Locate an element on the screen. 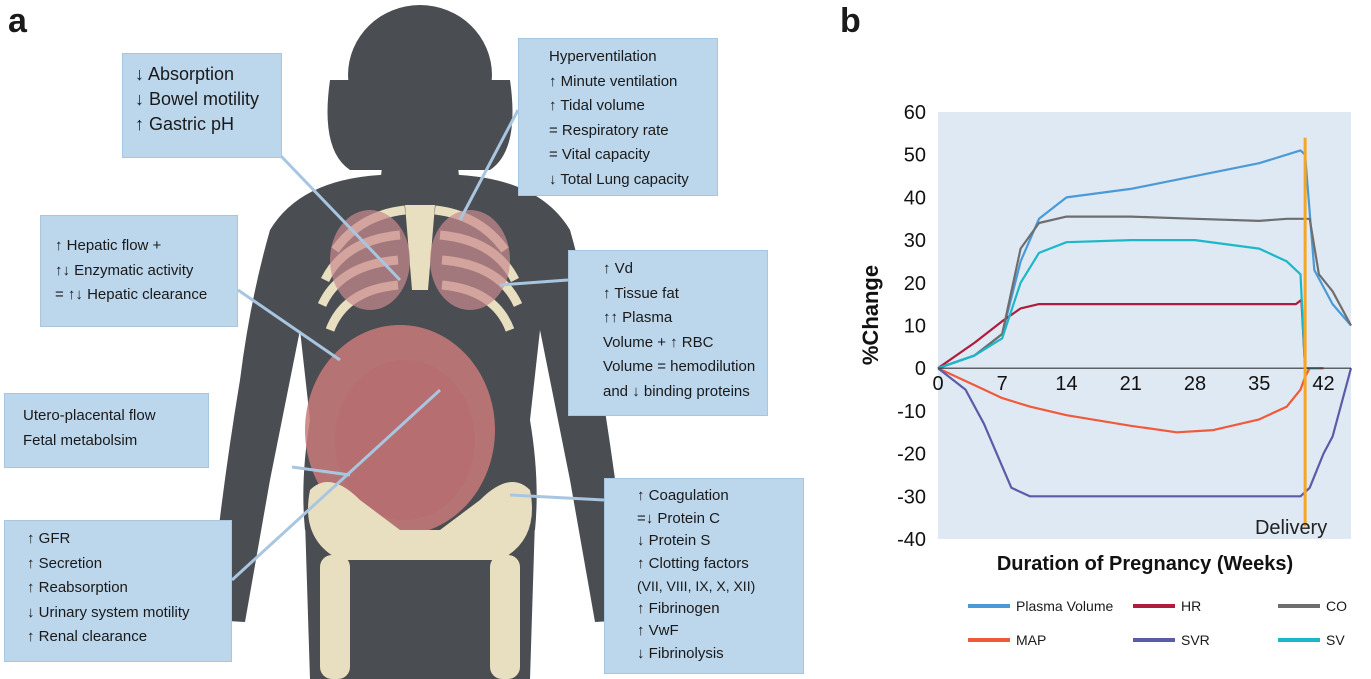 This screenshot has width=1371, height=679. delivery-label: Delivery is located at coordinates (1291, 528).